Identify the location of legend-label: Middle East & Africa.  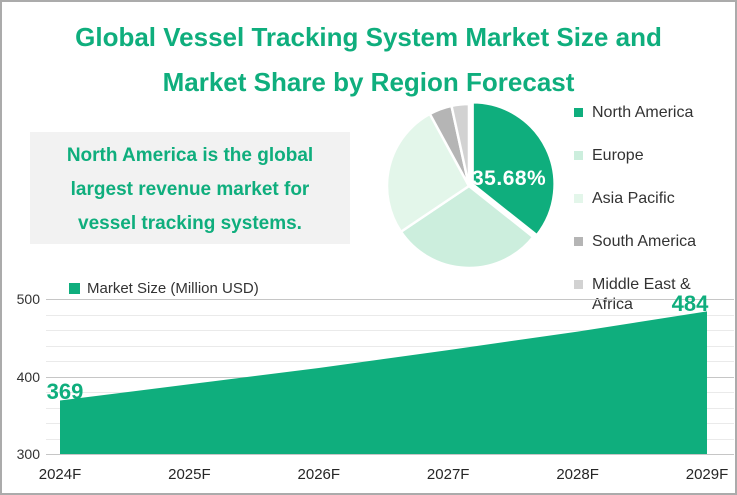
(641, 294).